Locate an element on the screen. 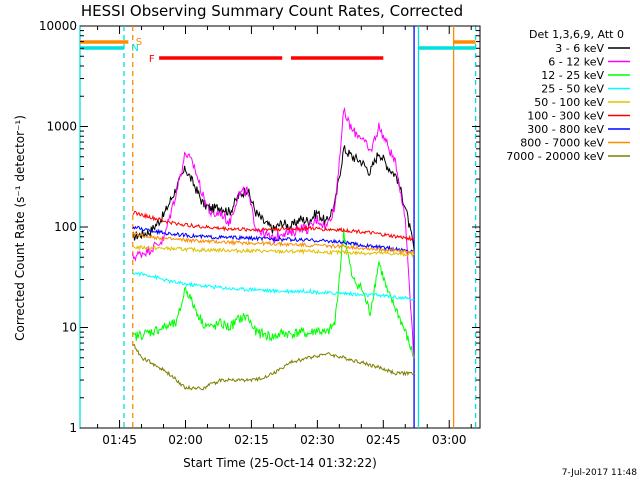 The height and width of the screenshot is (480, 640). legend-label: 12 - 25 keV is located at coordinates (572, 75).